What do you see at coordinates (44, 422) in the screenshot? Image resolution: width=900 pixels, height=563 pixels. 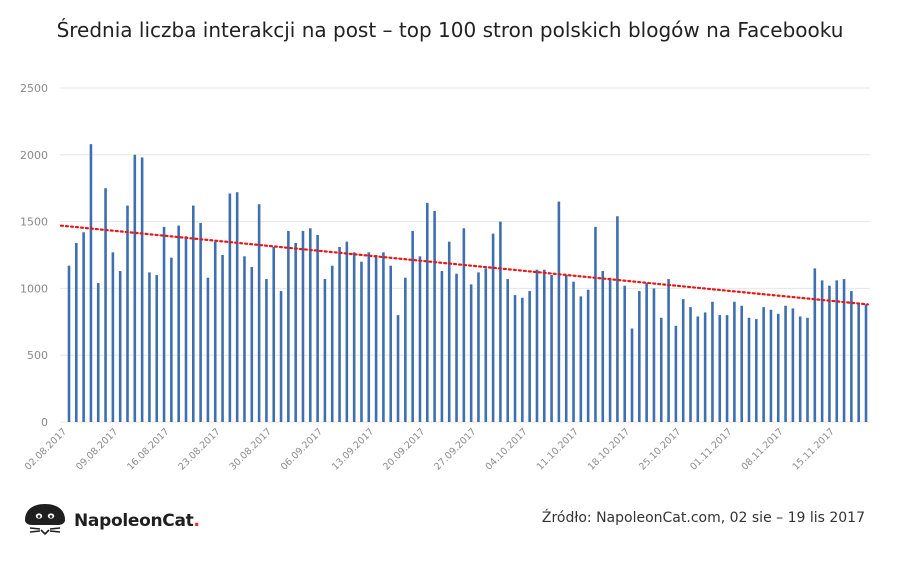 I see `y-tick-label: 0` at bounding box center [44, 422].